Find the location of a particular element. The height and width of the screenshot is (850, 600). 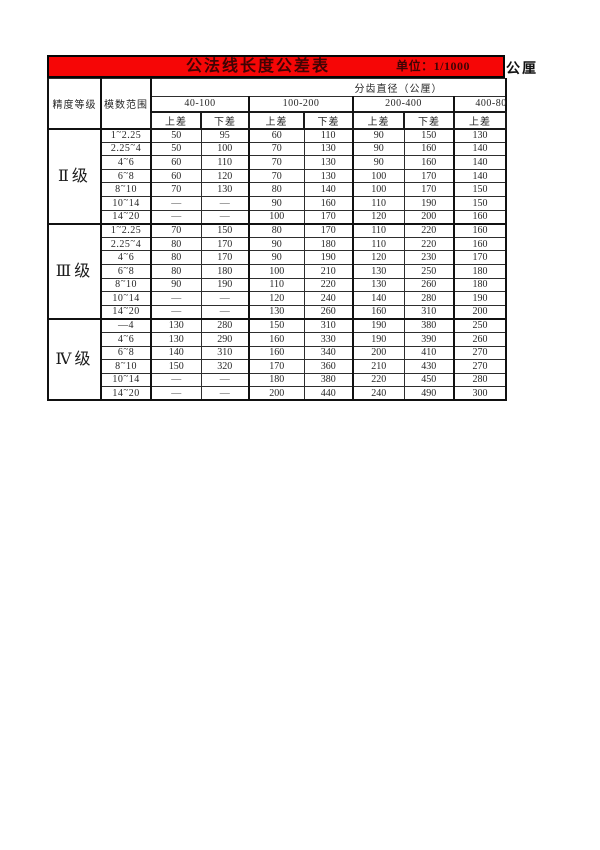

table-row: 2.25~4 80 170 90 180 110 220 160 is located at coordinates (277, 244).